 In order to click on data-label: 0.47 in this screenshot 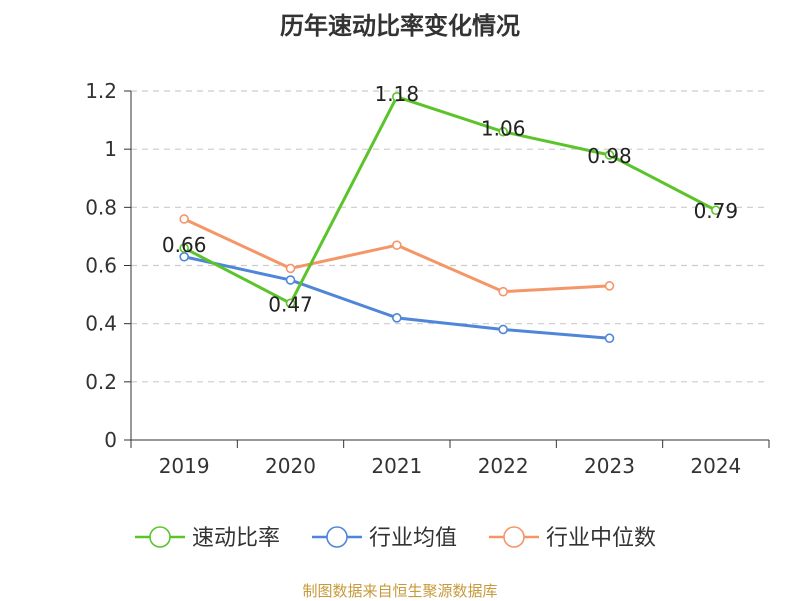, I will do `click(290, 304)`.